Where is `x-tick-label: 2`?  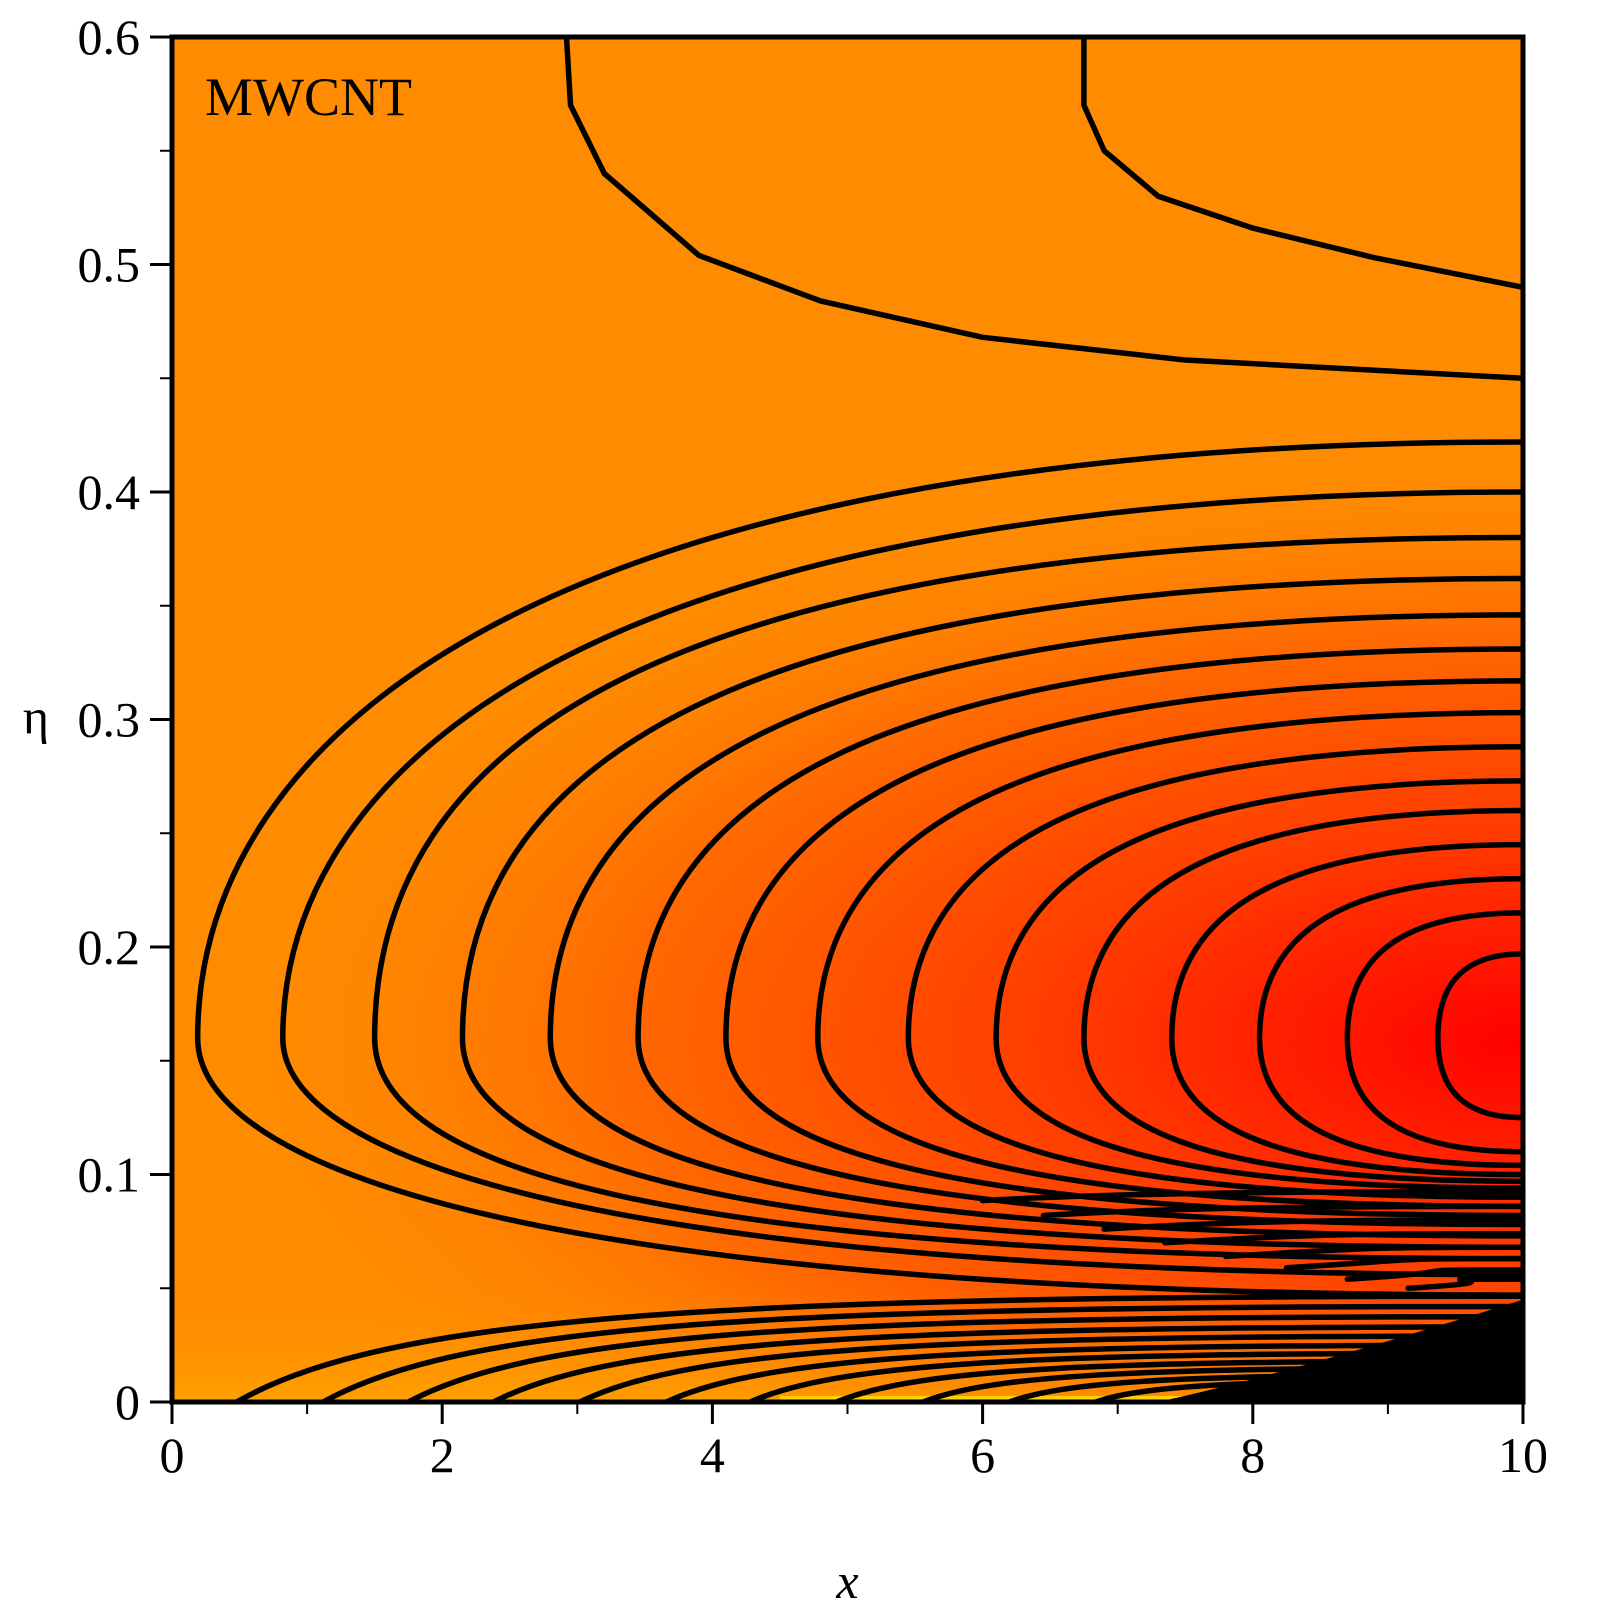
x-tick-label: 2 is located at coordinates (442, 1455).